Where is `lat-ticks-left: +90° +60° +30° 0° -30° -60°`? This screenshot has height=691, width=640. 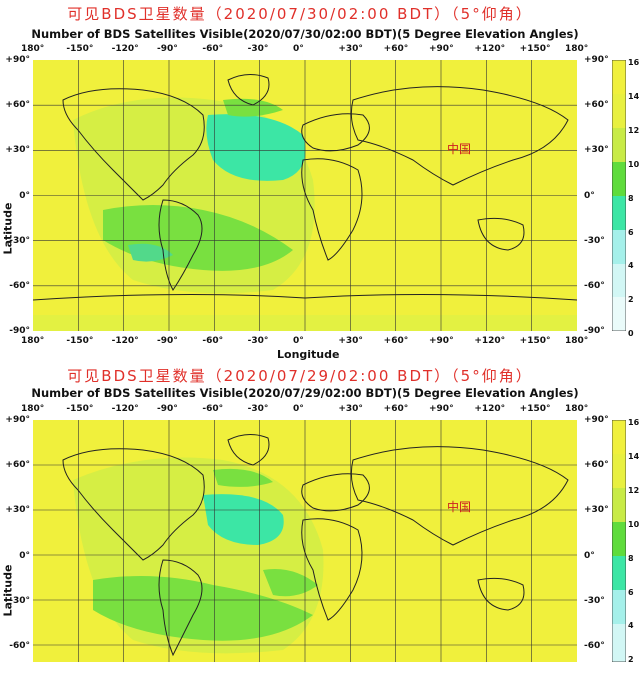
lat-ticks-left: +90° +60° +30° 0° -30° -60° is located at coordinates (16, 553).